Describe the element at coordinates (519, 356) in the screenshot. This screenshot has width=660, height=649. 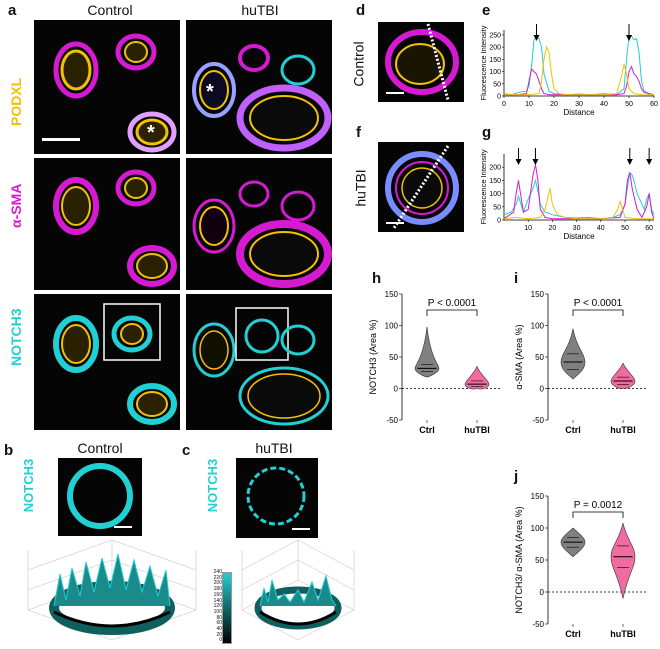
I see `y-axis-label: α-SMA (Area %)` at that location.